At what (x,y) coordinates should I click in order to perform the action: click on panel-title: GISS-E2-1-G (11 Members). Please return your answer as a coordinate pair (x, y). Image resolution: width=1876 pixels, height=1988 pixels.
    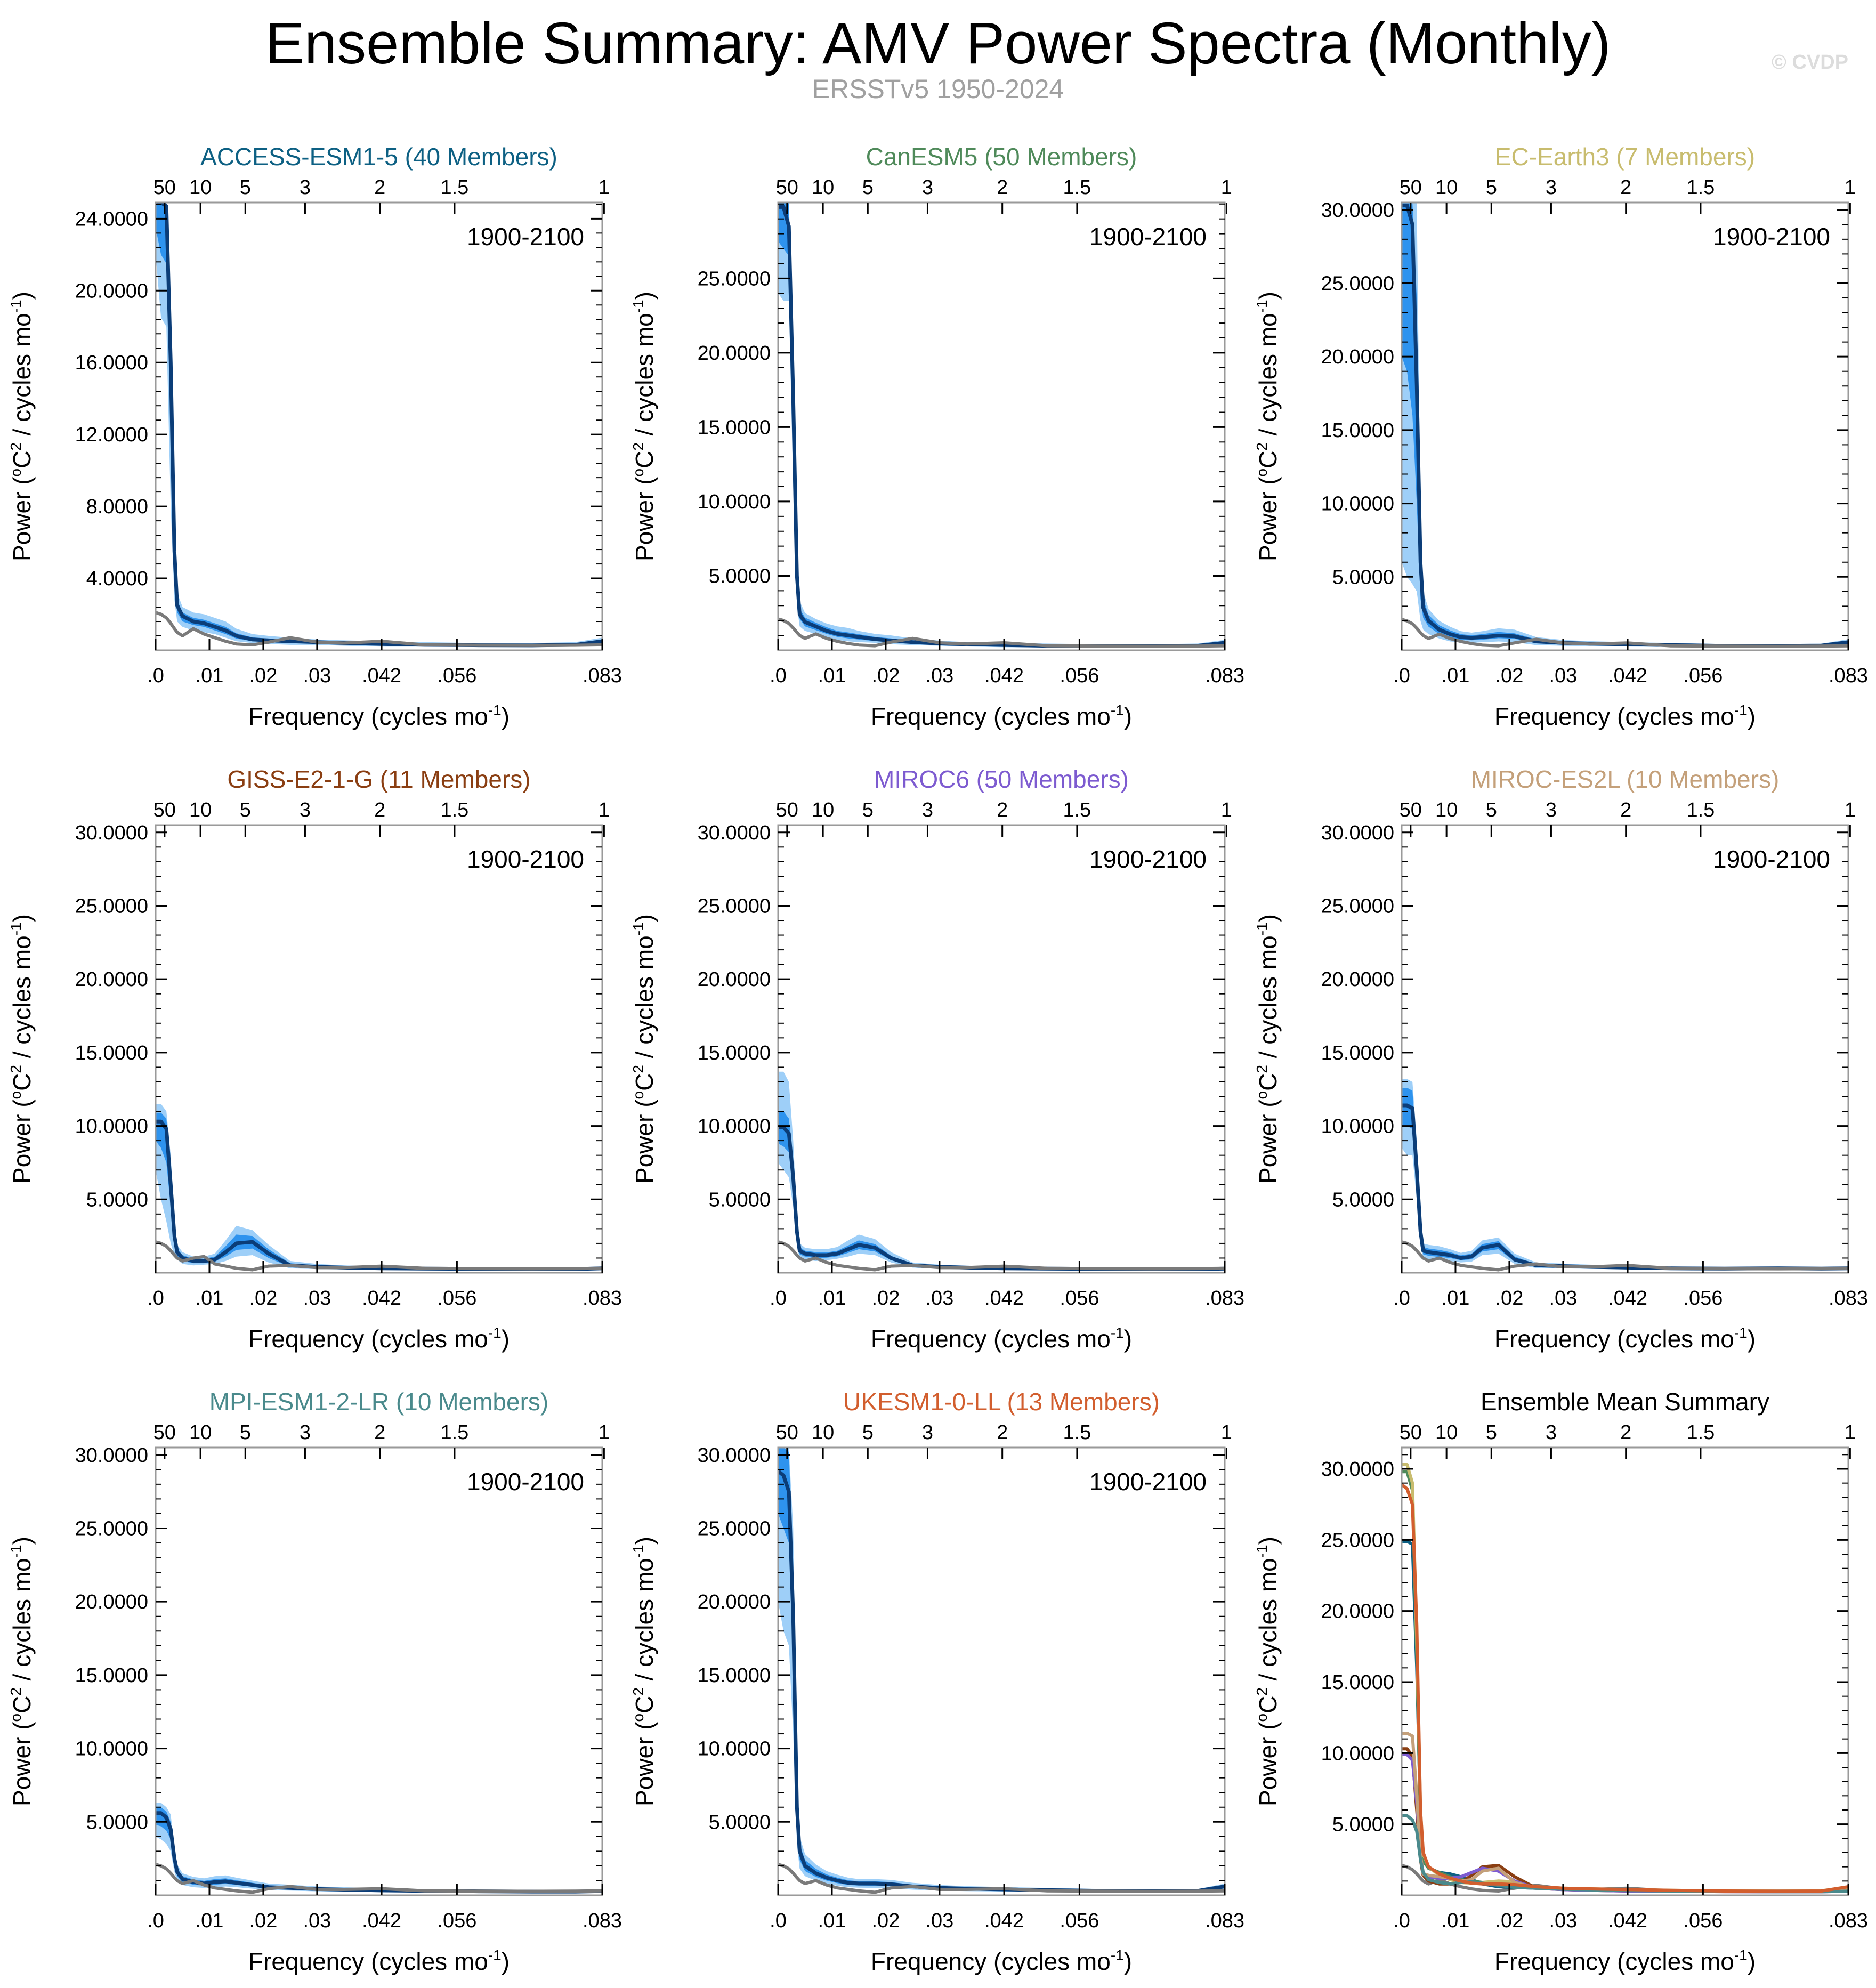
    Looking at the image, I should click on (378, 779).